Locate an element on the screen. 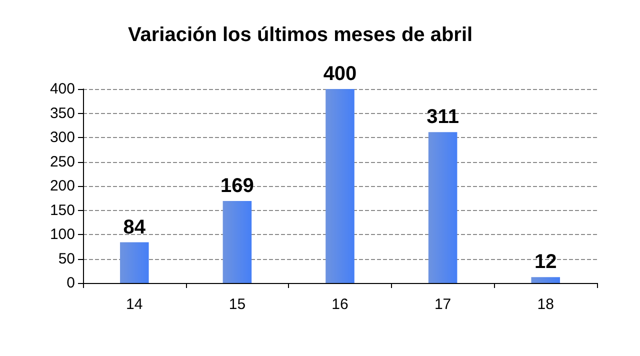  y-tick-label: 100 is located at coordinates (62, 234).